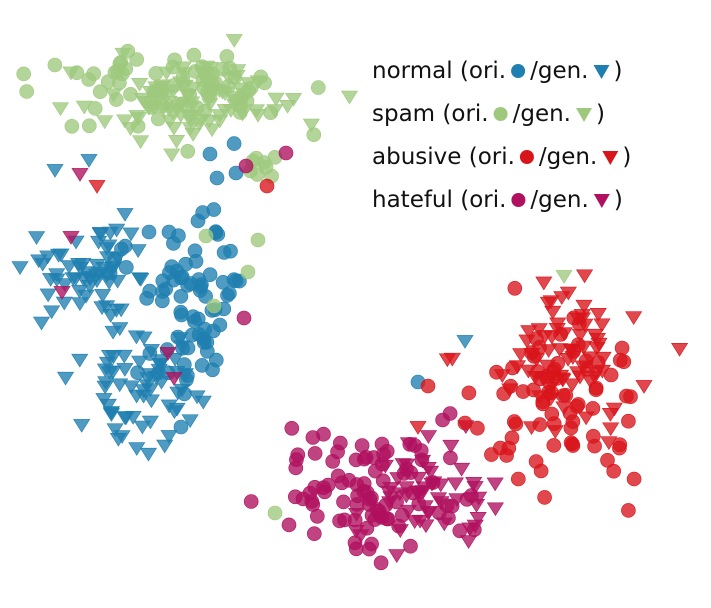  I want to click on legend-item-normal: normal (ori. /gen.), so click(497, 71).